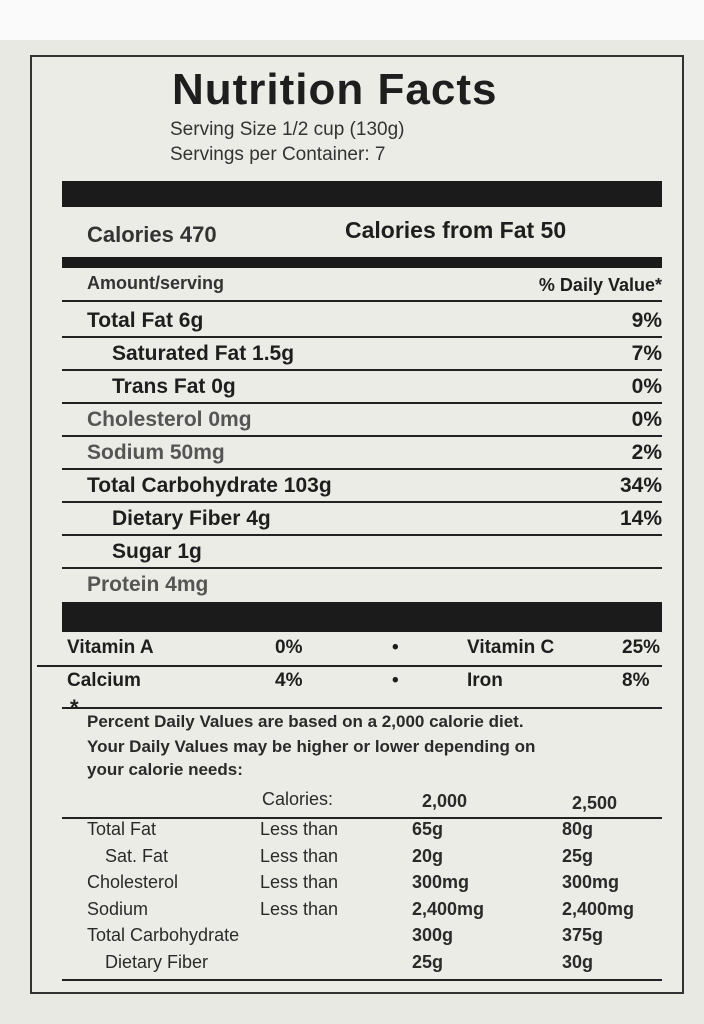 This screenshot has height=1024, width=704. What do you see at coordinates (583, 935) in the screenshot?
I see `ref-v2: 375g` at bounding box center [583, 935].